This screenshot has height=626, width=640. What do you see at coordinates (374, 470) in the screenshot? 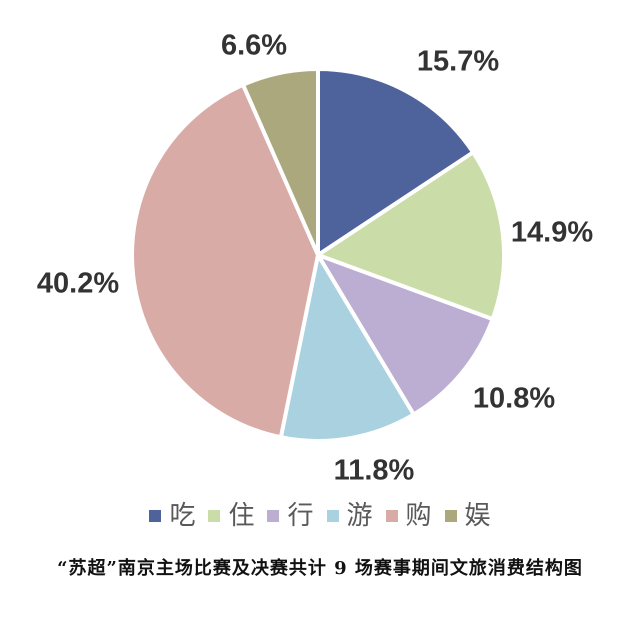
I see `pie-label-游: 11.8%` at bounding box center [374, 470].